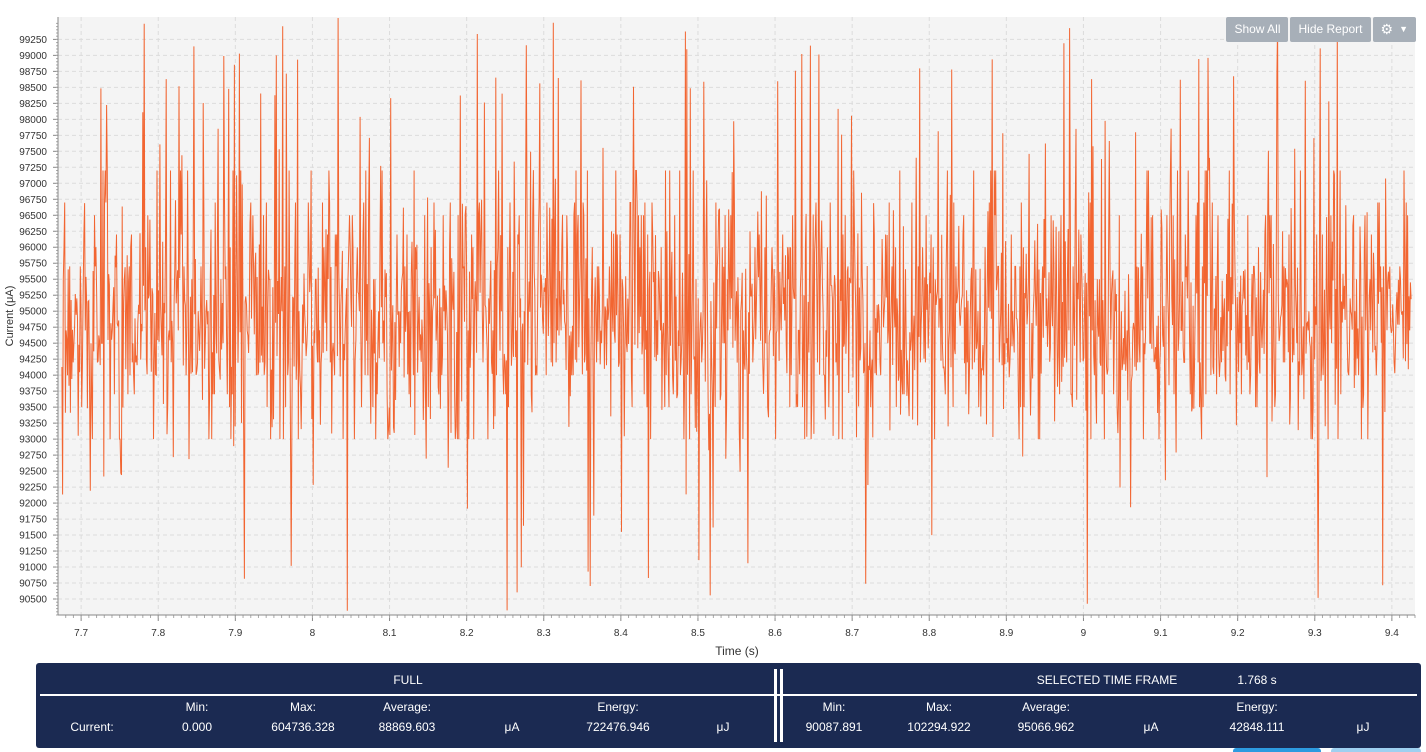 The width and height of the screenshot is (1426, 752). What do you see at coordinates (1257, 707) in the screenshot?
I see `selected-energy-label: Energy:` at bounding box center [1257, 707].